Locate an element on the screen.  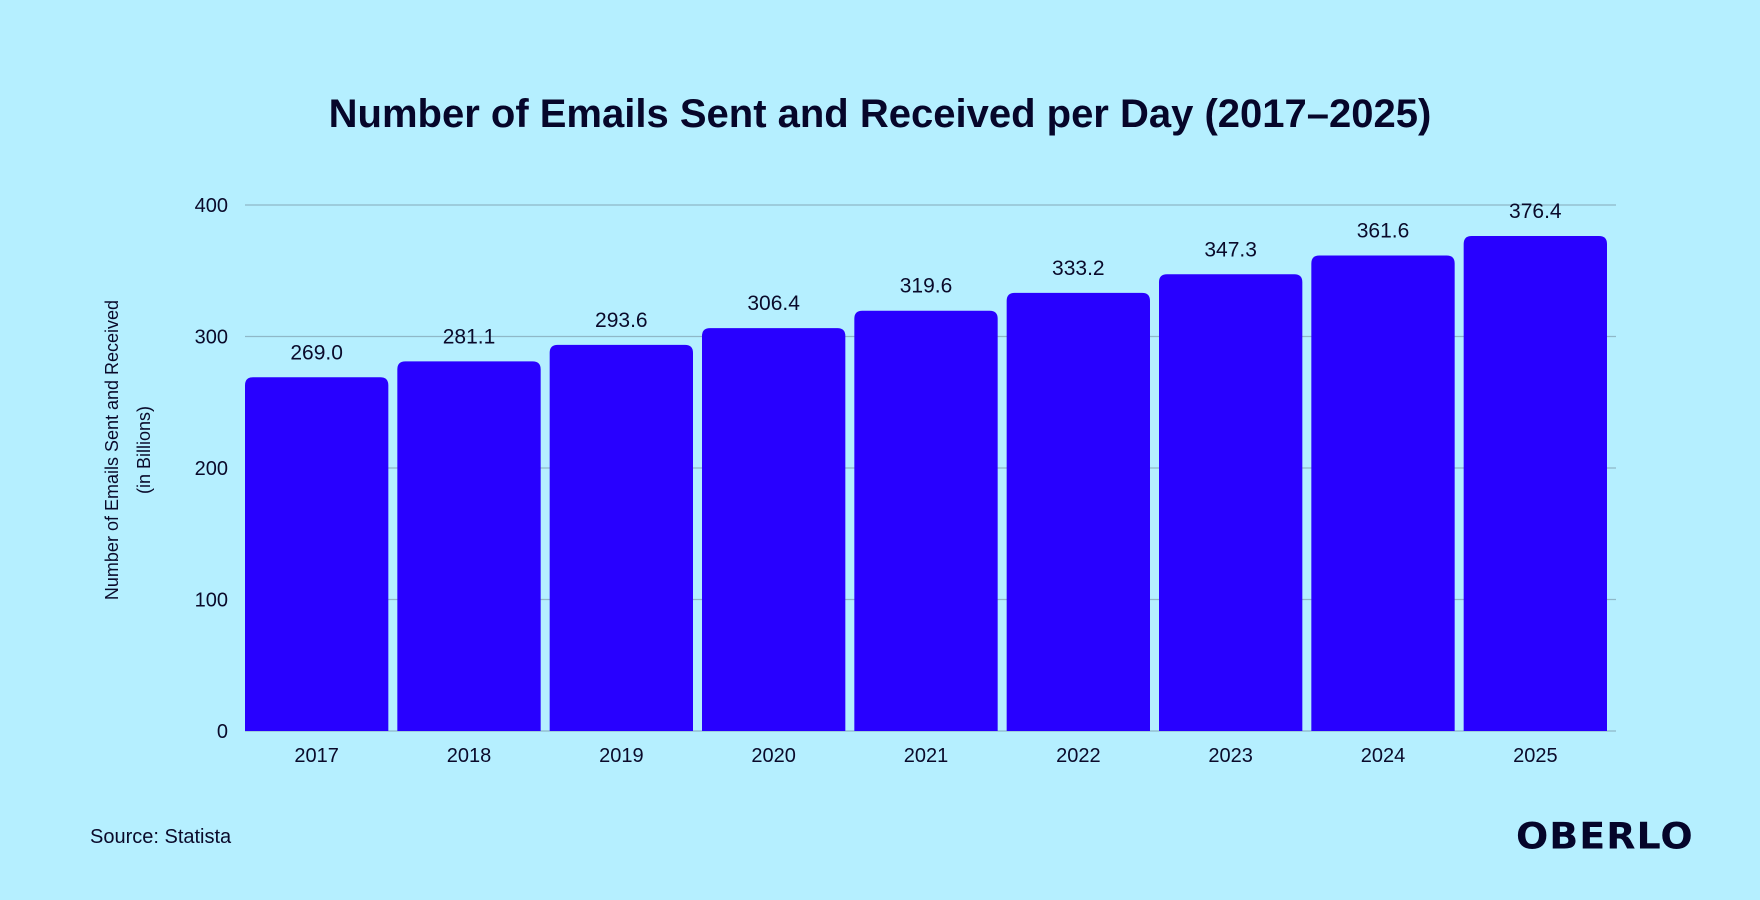
data-label: 361.6 is located at coordinates (1383, 230).